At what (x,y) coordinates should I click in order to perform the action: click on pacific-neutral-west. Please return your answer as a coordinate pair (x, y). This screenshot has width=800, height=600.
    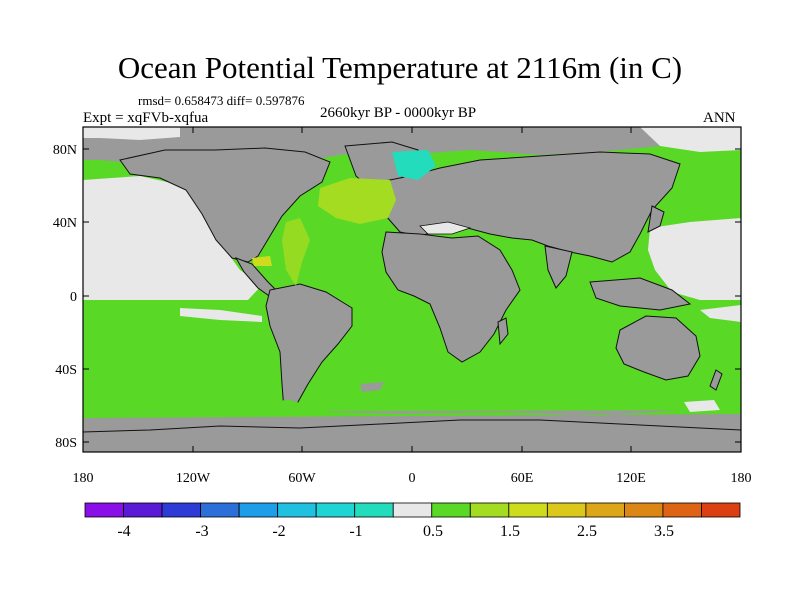
    Looking at the image, I should click on (172, 238).